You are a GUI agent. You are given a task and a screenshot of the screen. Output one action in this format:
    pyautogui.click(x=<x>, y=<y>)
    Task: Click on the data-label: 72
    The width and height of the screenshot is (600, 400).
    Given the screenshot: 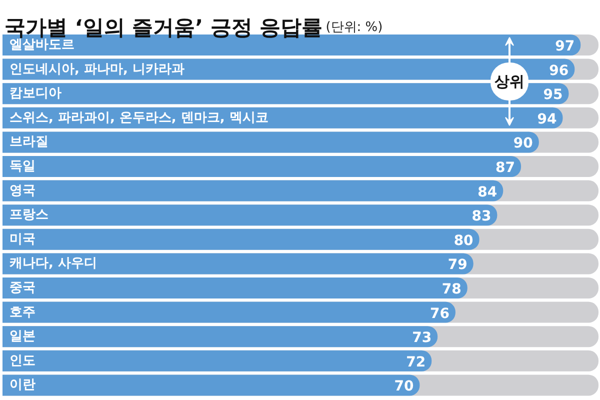 What is the action you would take?
    pyautogui.click(x=416, y=362)
    